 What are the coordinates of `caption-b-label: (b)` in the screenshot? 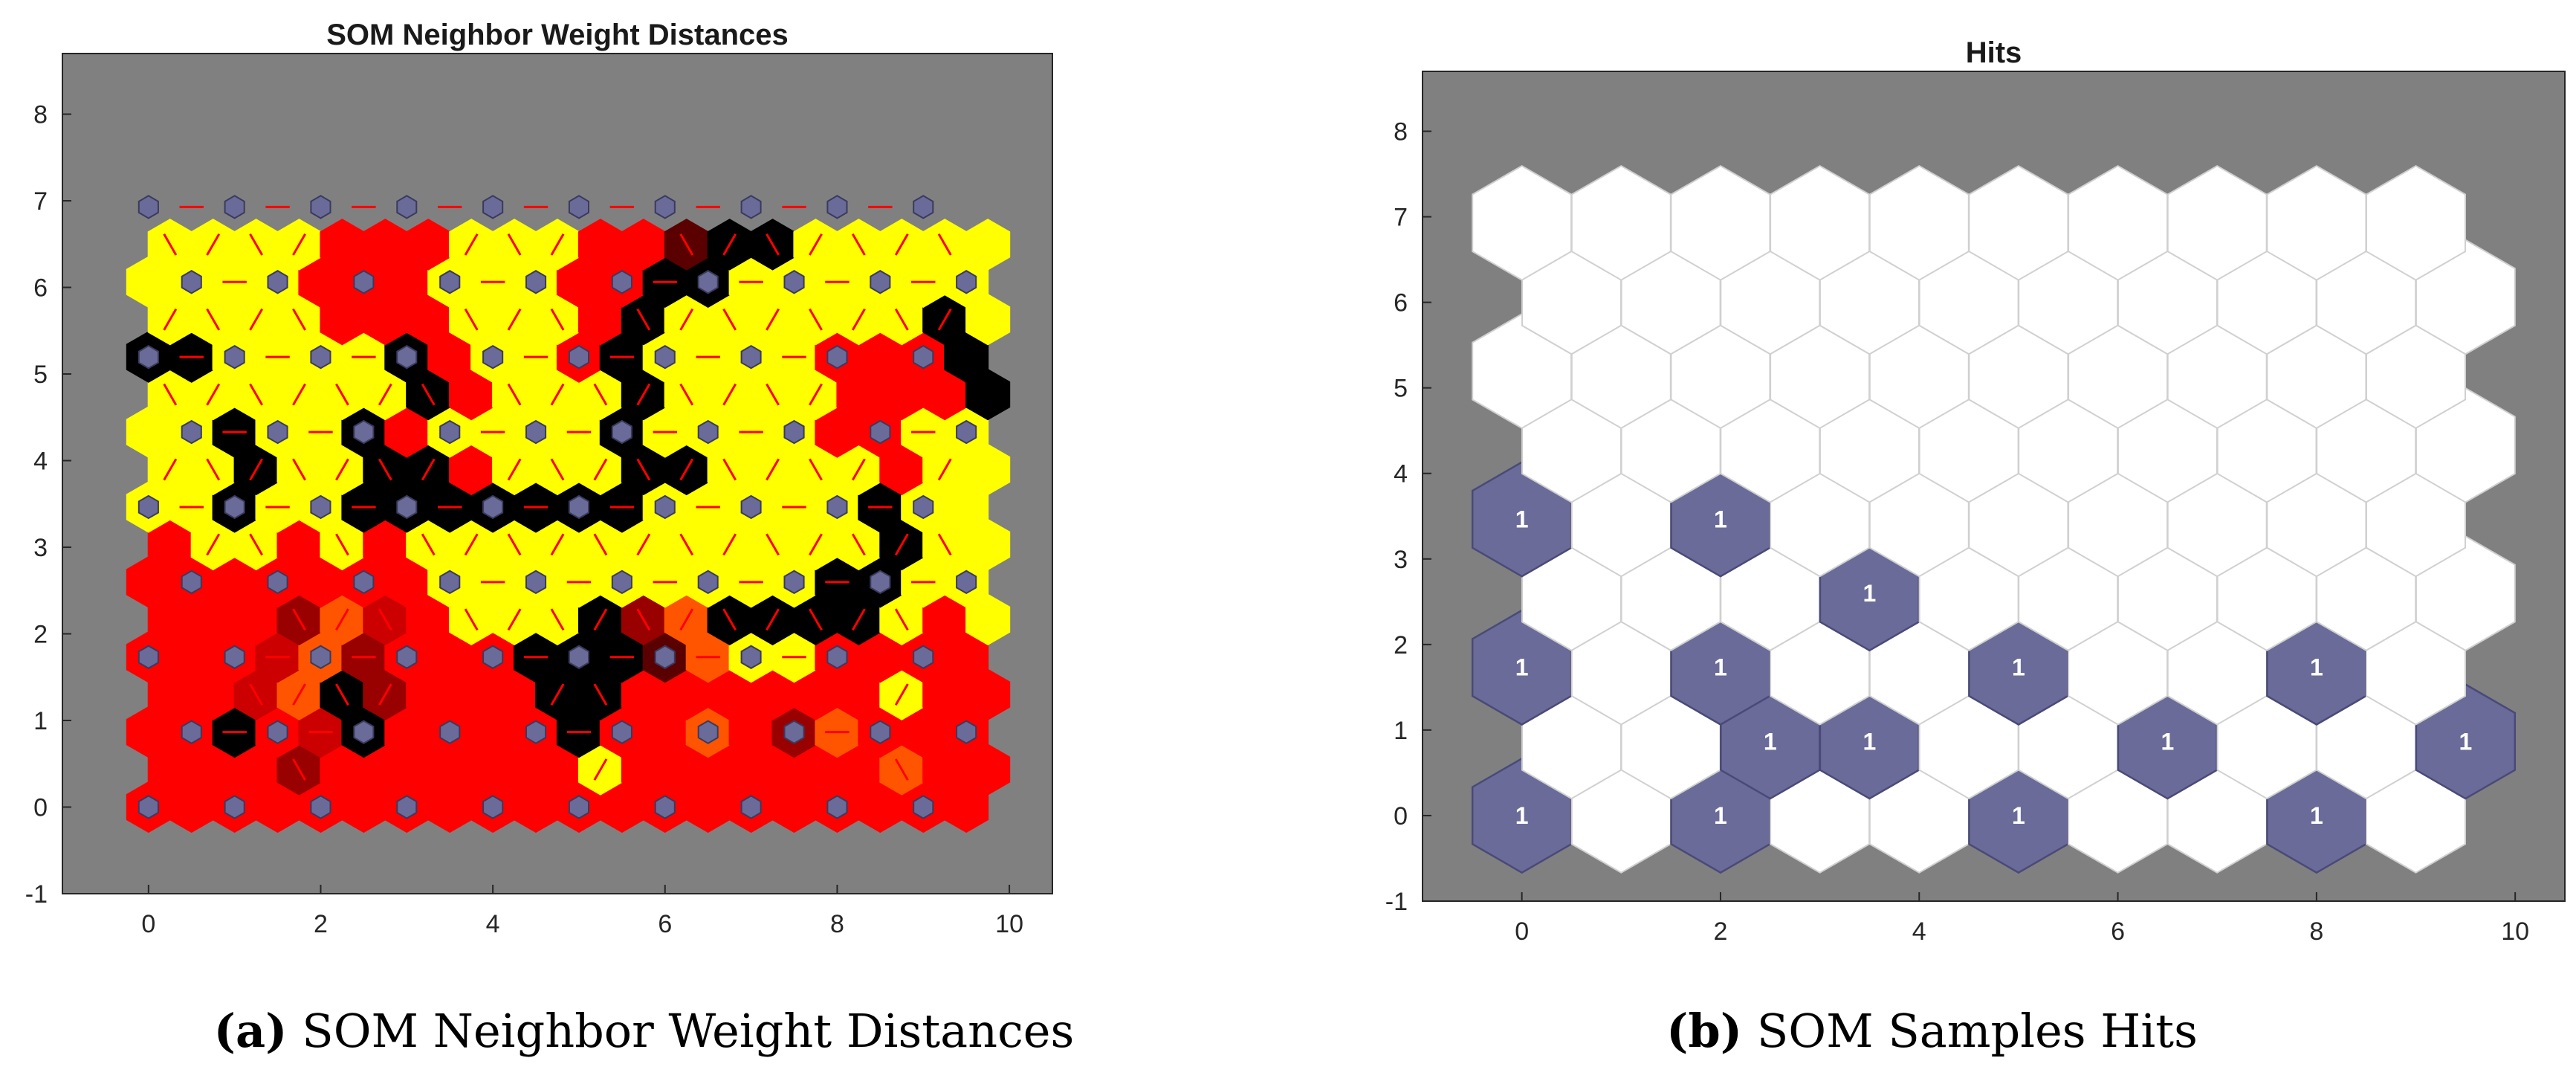 It's located at (1704, 1031).